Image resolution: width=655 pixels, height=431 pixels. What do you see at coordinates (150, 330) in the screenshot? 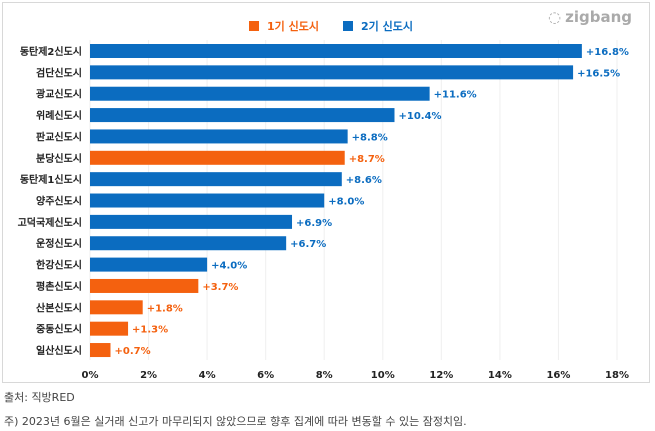
I see `data-label: +1.3%` at bounding box center [150, 330].